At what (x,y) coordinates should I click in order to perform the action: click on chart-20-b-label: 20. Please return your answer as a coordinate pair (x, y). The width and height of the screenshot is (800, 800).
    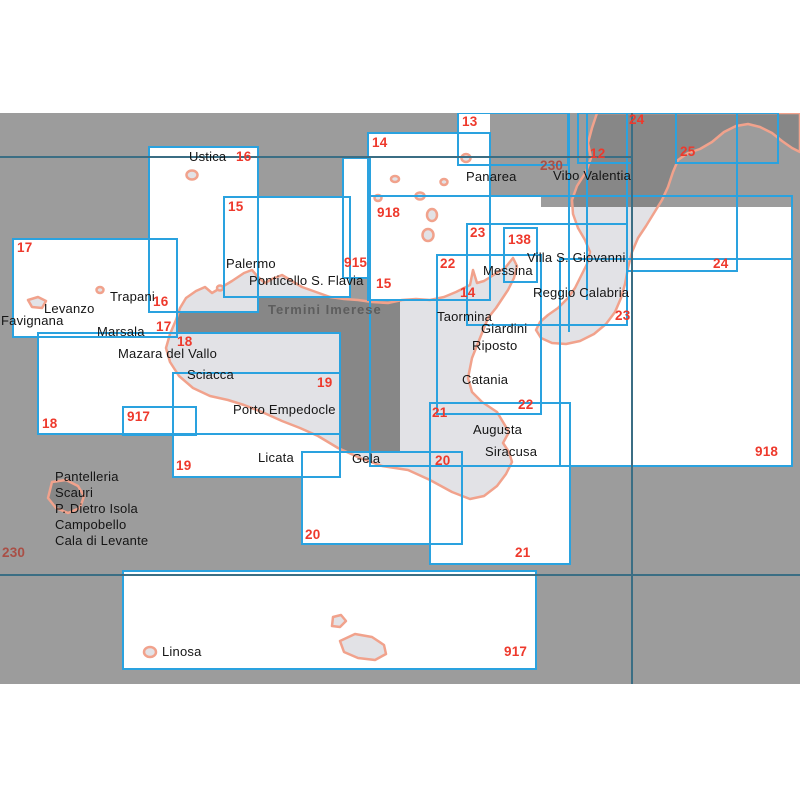
    Looking at the image, I should click on (313, 534).